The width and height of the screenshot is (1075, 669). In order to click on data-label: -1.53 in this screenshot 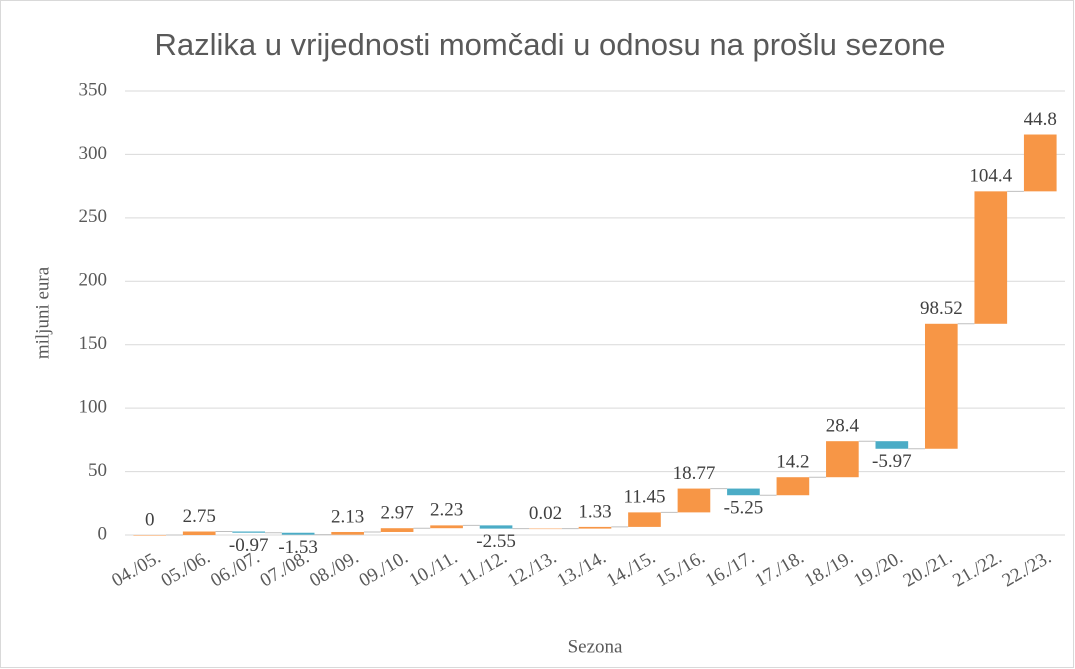, I will do `click(298, 547)`.